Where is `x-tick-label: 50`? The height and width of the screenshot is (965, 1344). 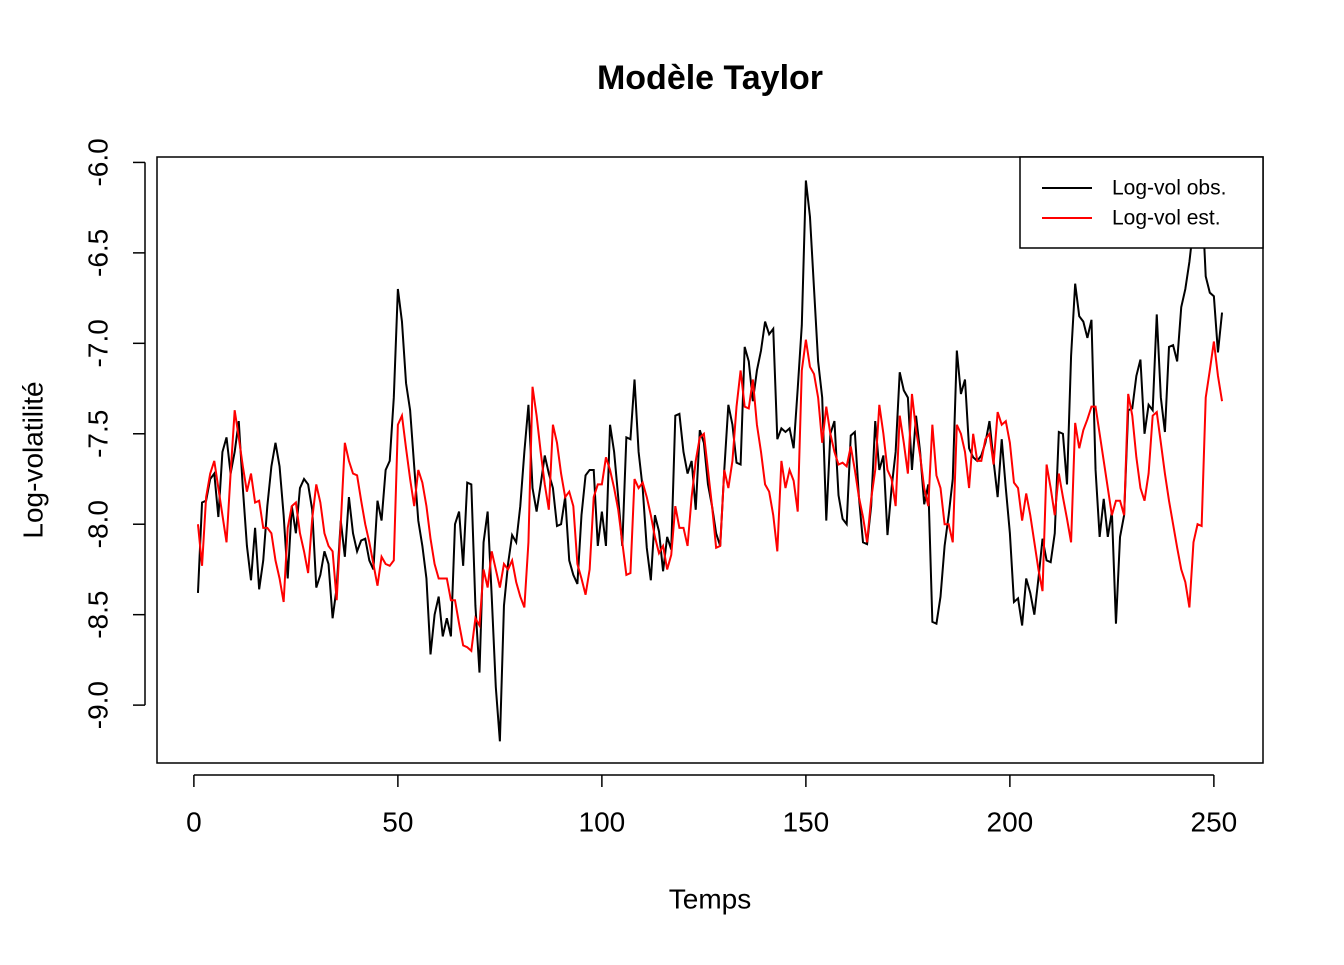
x-tick-label: 50 is located at coordinates (397, 821).